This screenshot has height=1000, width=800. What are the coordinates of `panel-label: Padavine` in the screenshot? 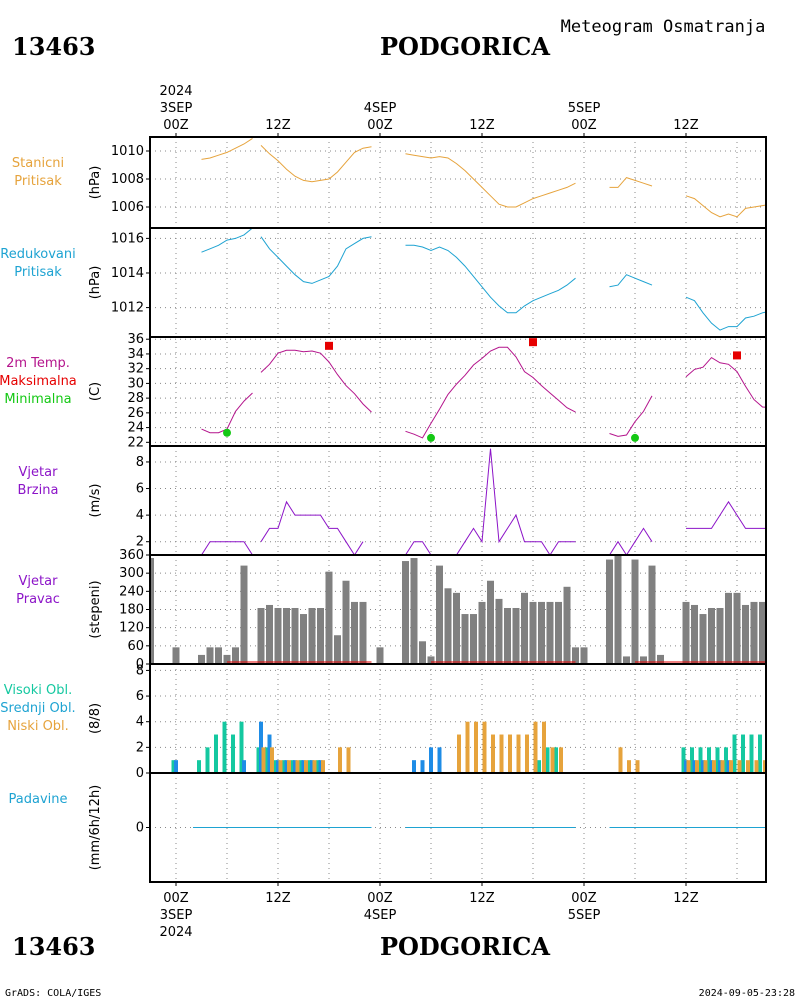 It's located at (38, 799).